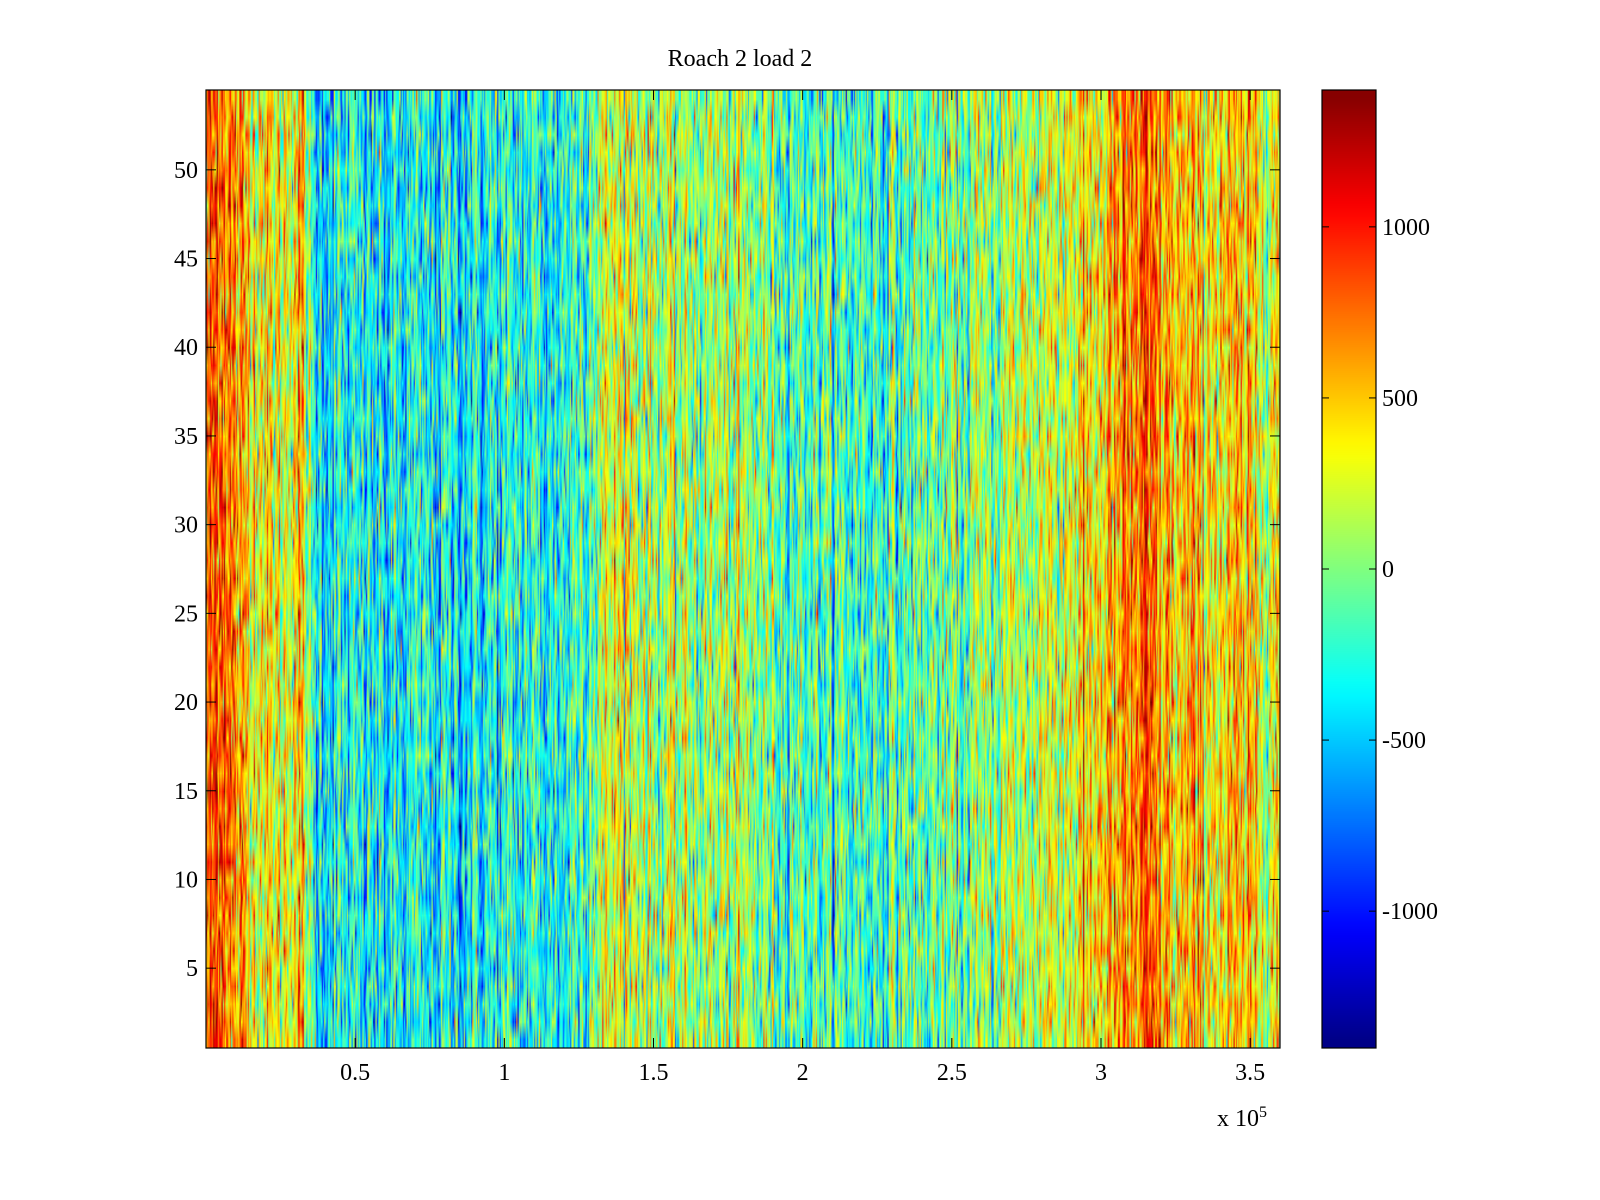  Describe the element at coordinates (186, 792) in the screenshot. I see `y-tick-label: 15` at that location.